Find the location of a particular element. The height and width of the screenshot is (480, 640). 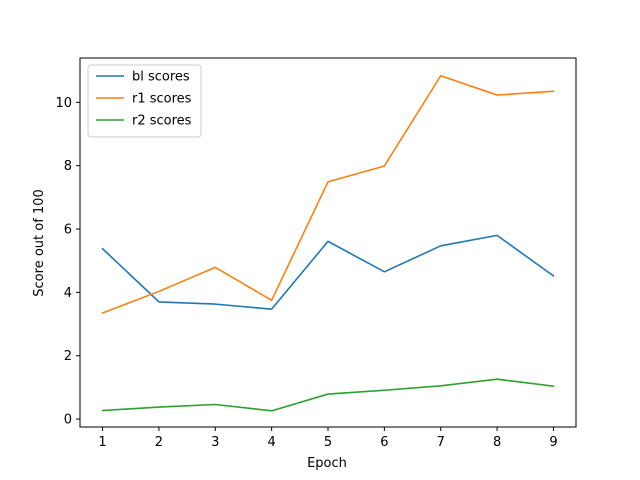

y-tick-label: 2 is located at coordinates (68, 356).